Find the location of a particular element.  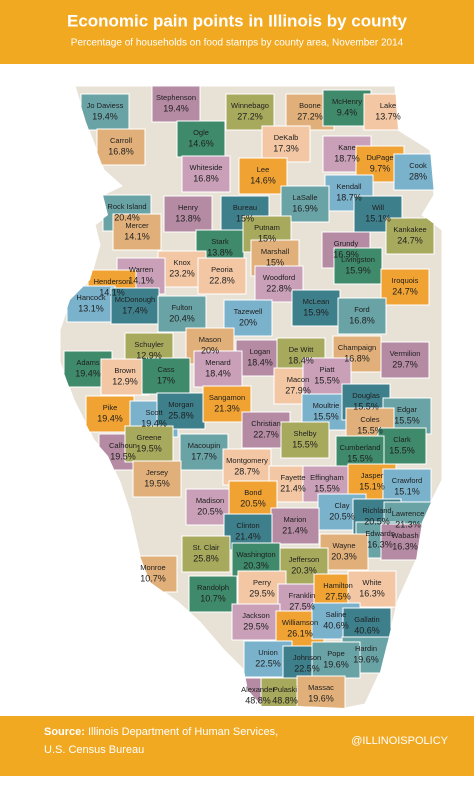

county-name: St. Clair is located at coordinates (206, 547).